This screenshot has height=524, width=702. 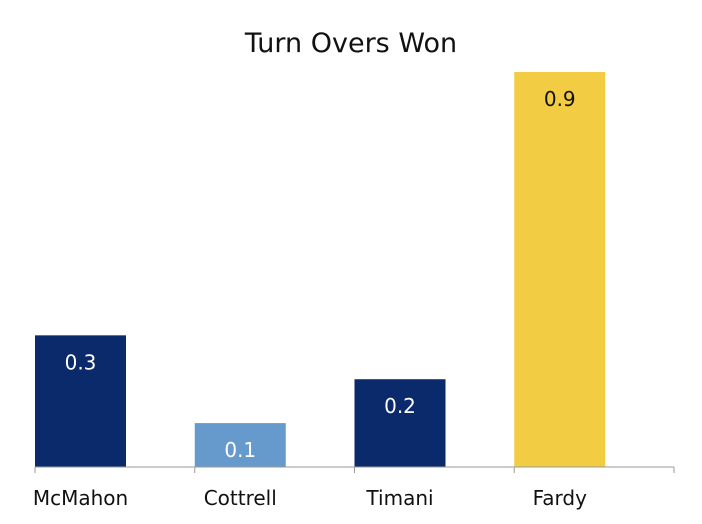 I want to click on x-tick-label-timani: Timani, so click(x=399, y=498).